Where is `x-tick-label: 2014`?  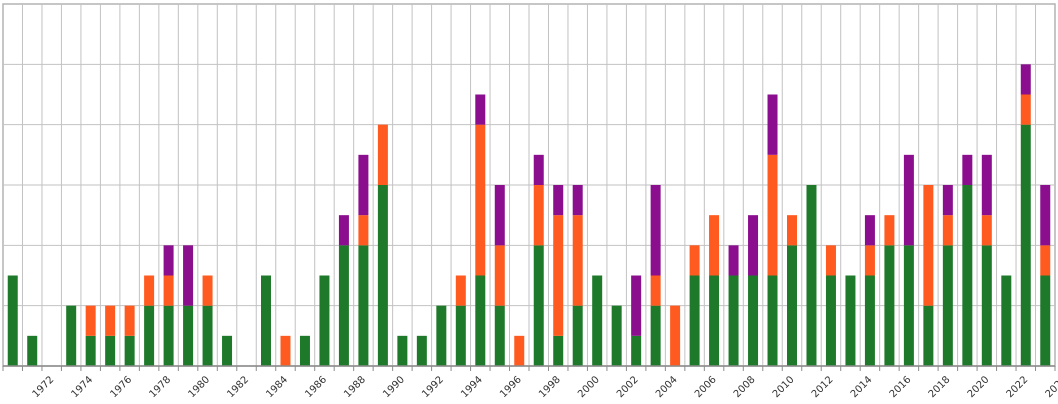 x-tick-label: 2014 is located at coordinates (862, 387).